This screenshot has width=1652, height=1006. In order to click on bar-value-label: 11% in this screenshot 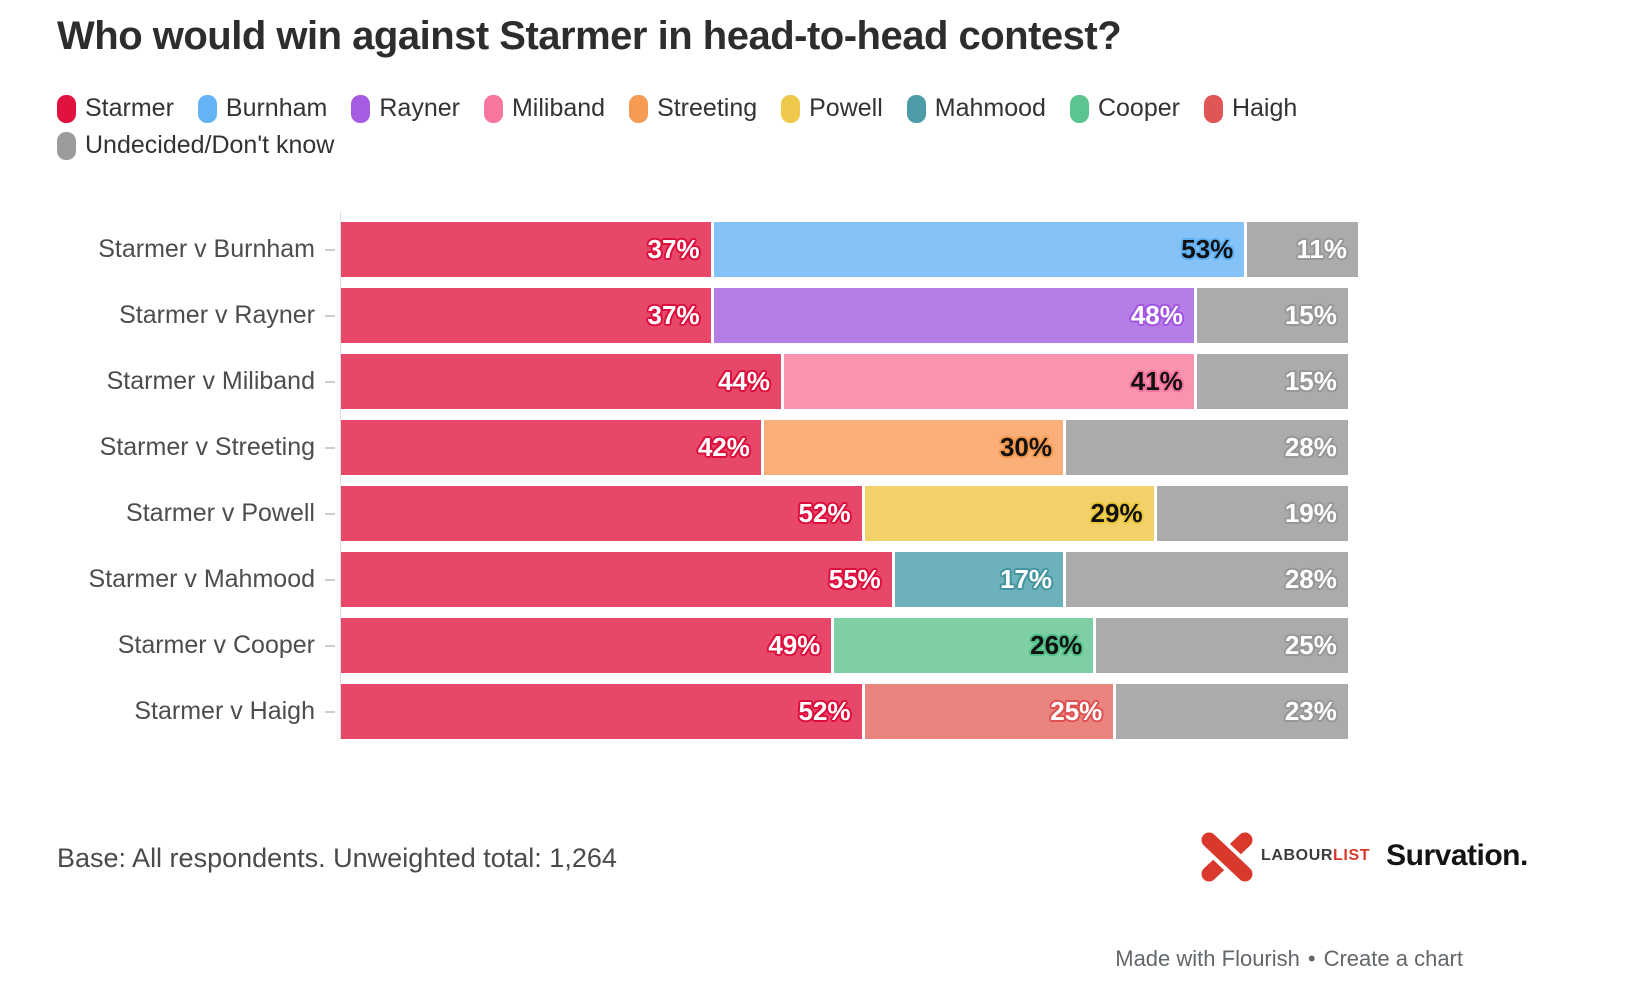, I will do `click(1321, 249)`.